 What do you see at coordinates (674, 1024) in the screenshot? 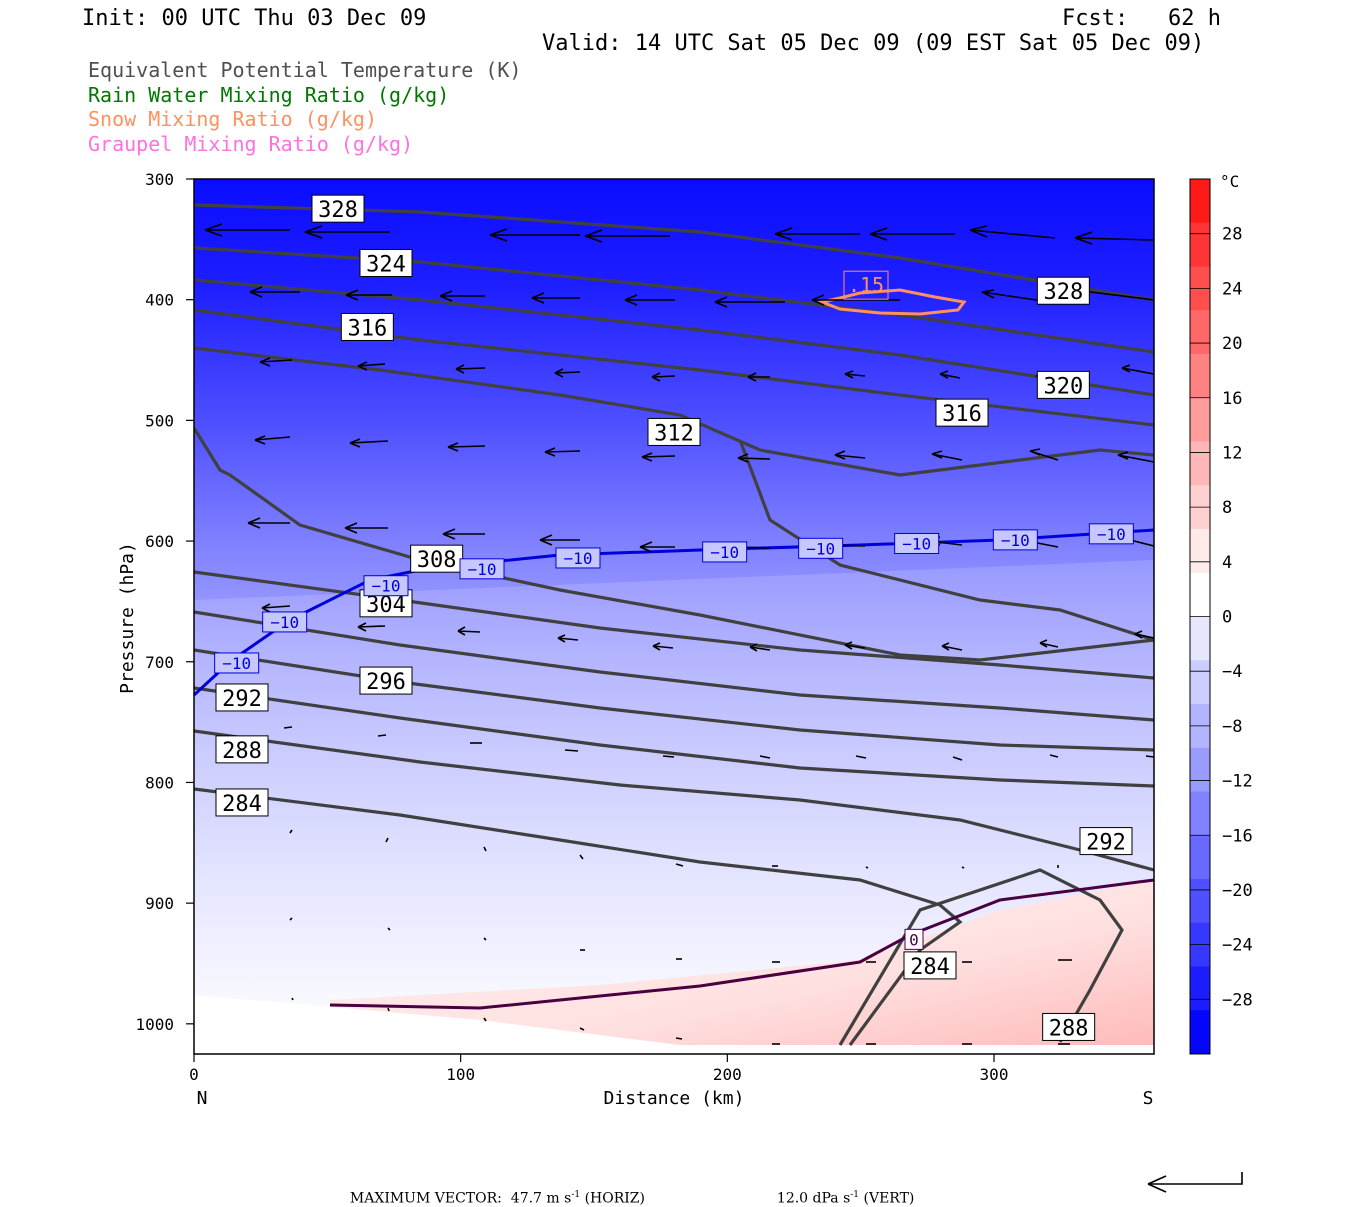
I see `below-ground` at bounding box center [674, 1024].